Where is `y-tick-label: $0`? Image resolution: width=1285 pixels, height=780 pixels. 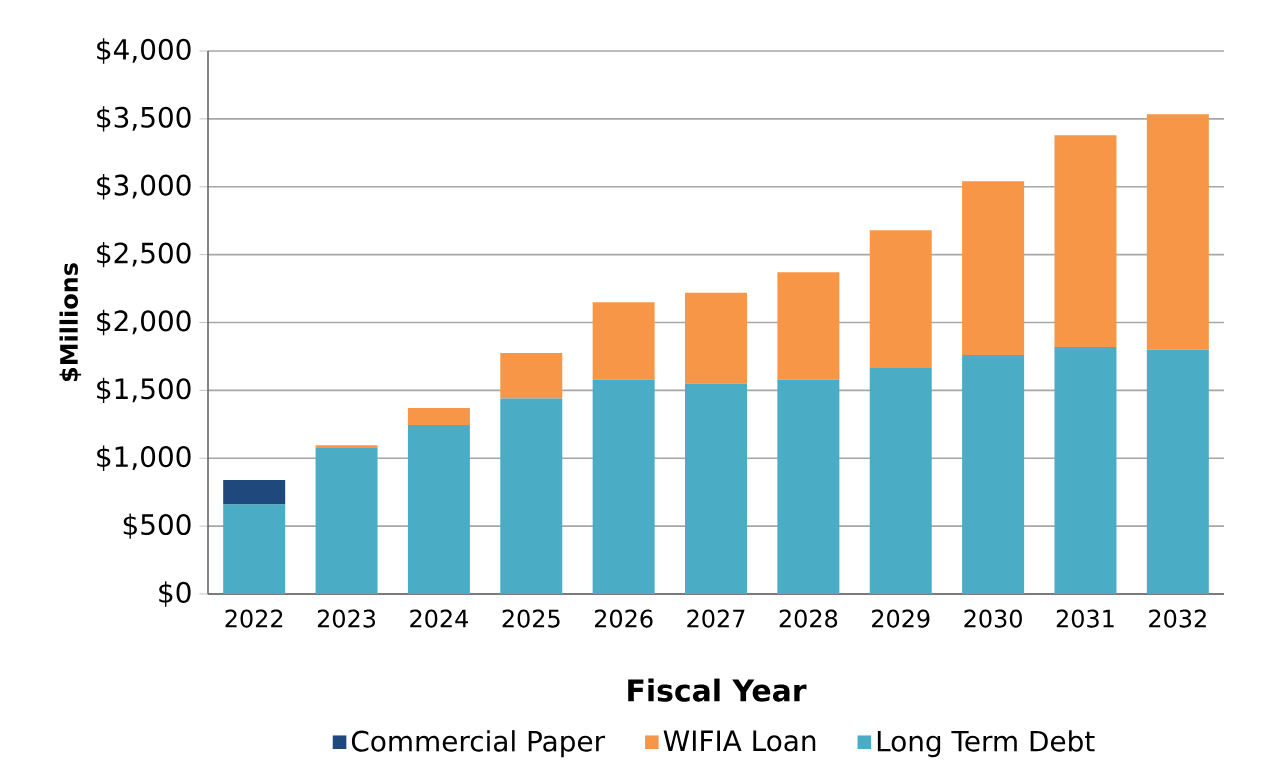
y-tick-label: $0 is located at coordinates (175, 594).